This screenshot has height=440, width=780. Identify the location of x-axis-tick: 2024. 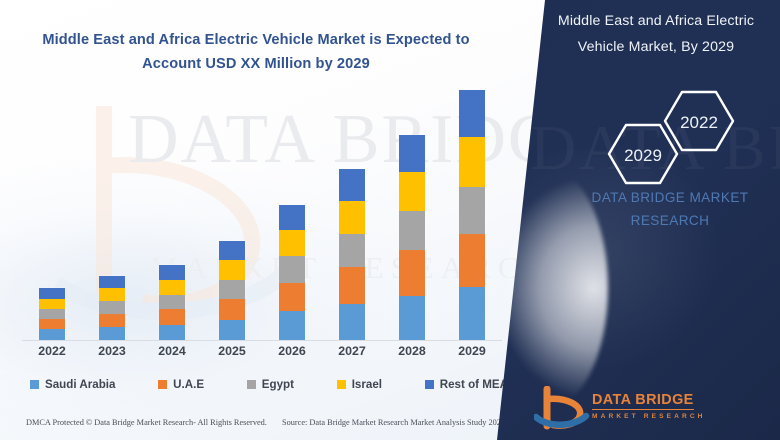
(172, 351).